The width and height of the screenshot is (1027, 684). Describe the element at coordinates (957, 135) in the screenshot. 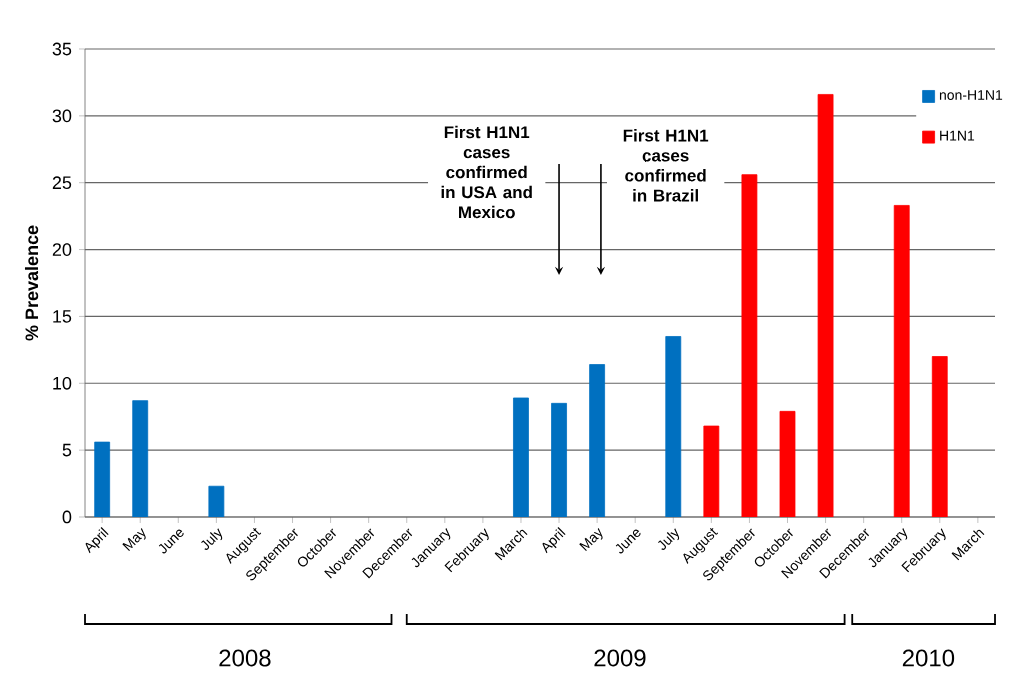

I see `legend-label: H1N1` at that location.